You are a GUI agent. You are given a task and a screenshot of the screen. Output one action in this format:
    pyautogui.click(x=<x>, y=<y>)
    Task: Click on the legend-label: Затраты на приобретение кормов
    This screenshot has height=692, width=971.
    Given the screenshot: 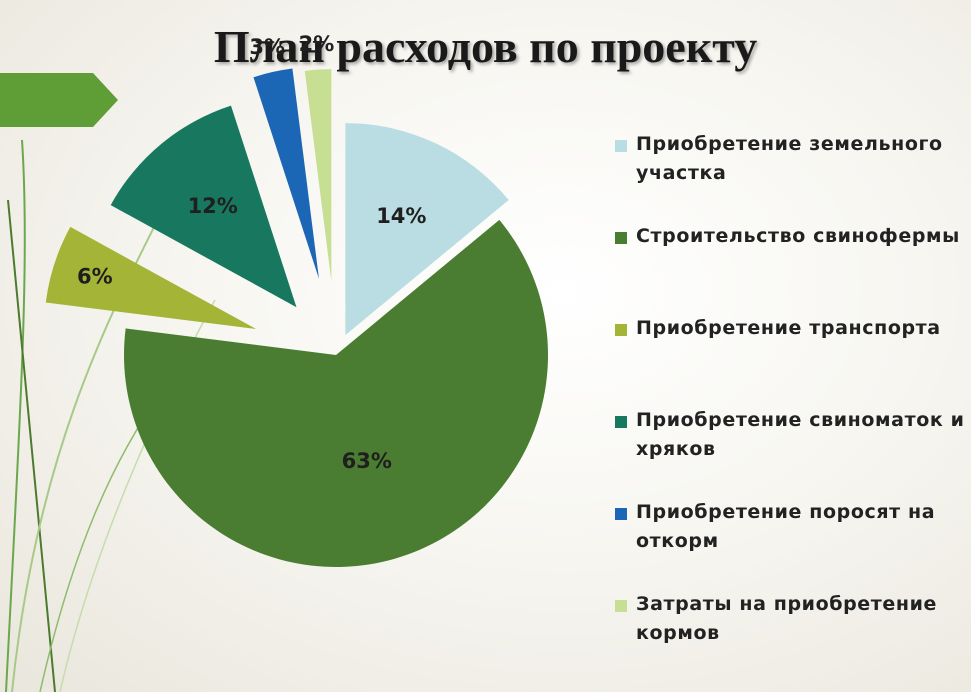 What is the action you would take?
    pyautogui.click(x=786, y=618)
    